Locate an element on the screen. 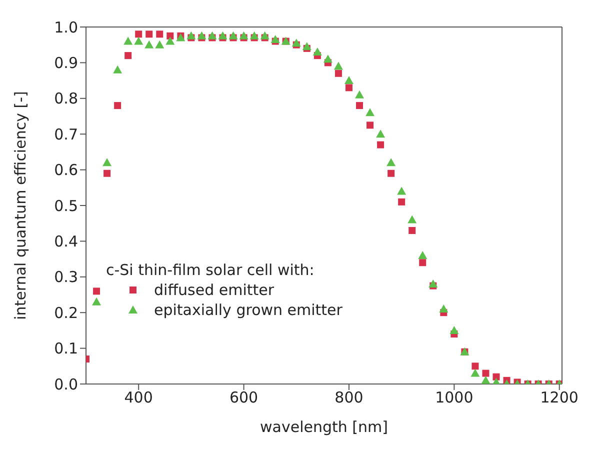  y-tick-label: 0.1 is located at coordinates (66, 349).